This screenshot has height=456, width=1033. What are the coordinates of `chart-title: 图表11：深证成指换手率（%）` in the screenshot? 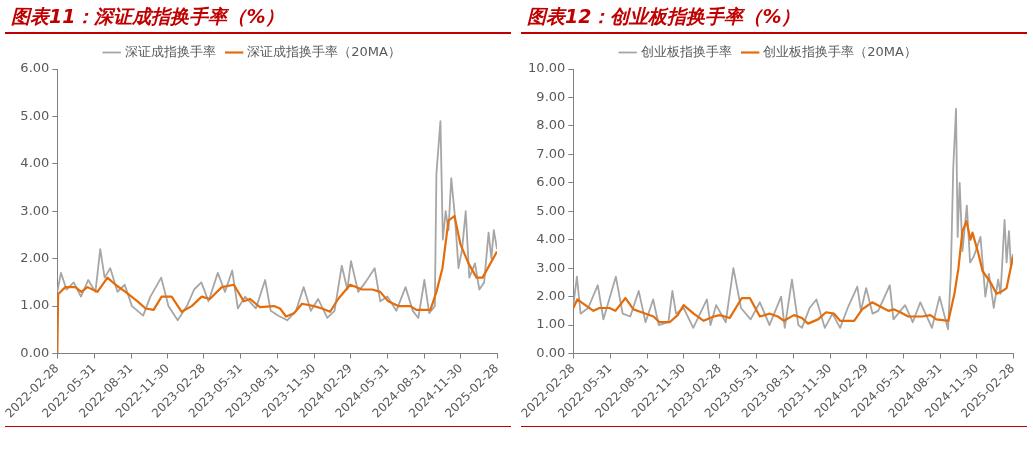 It's located at (258, 17).